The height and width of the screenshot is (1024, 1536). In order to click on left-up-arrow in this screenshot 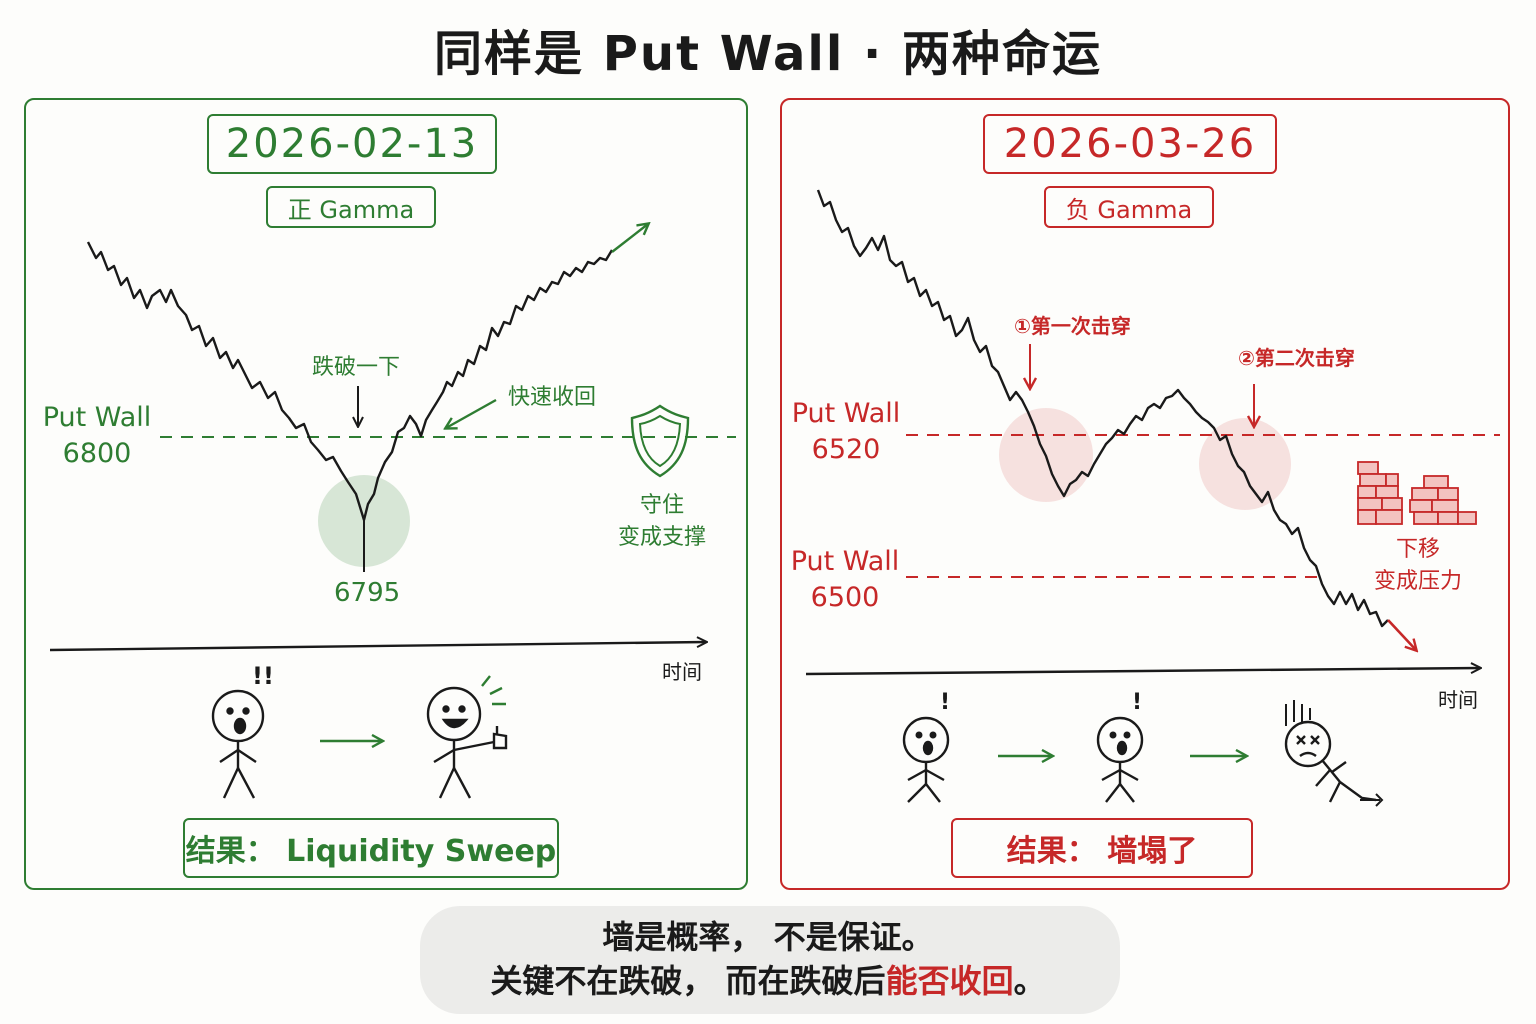, I will do `click(629, 238)`.